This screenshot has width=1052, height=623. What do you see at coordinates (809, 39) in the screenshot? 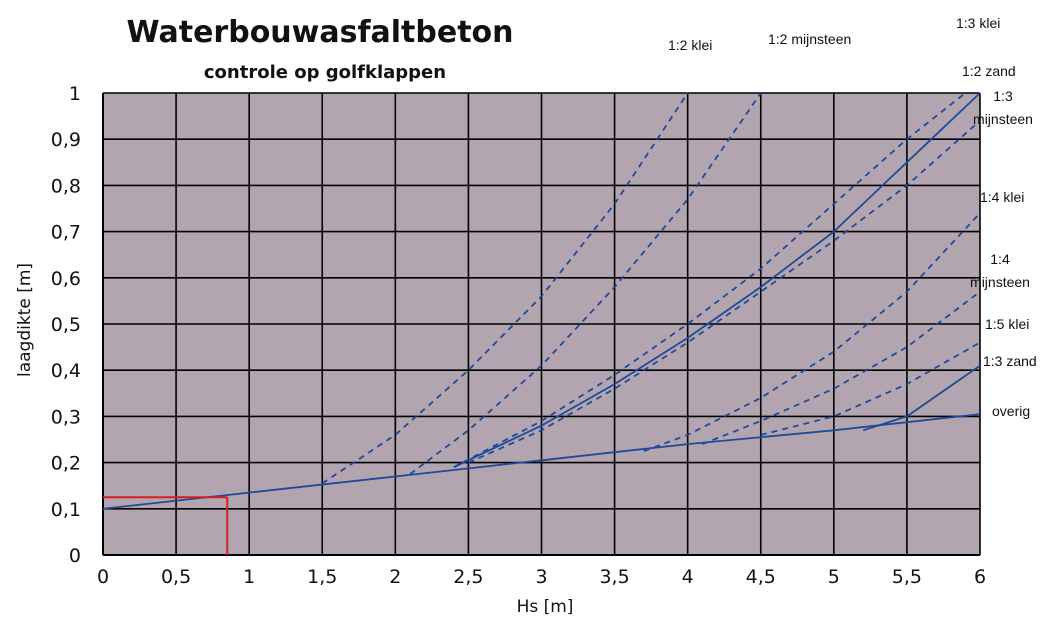
I see `series-label: 1:2 mijnsteen` at bounding box center [809, 39].